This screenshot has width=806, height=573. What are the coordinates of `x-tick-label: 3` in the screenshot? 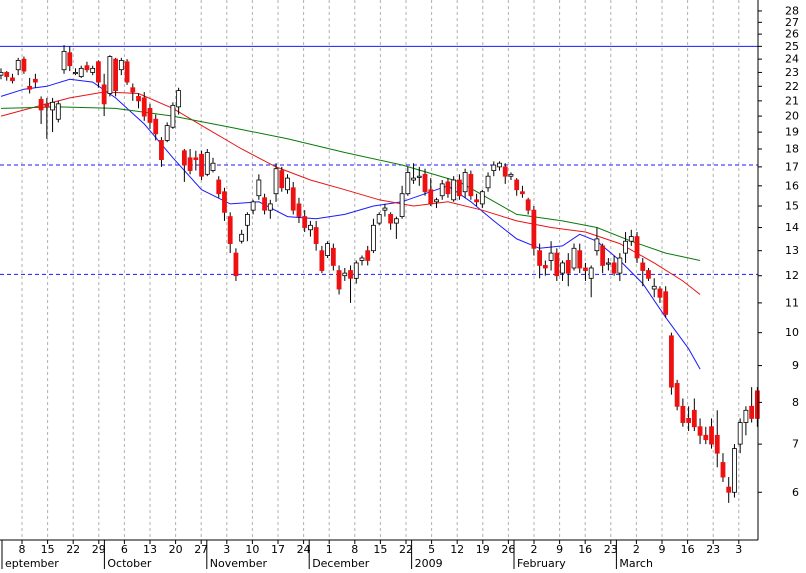 It's located at (738, 549).